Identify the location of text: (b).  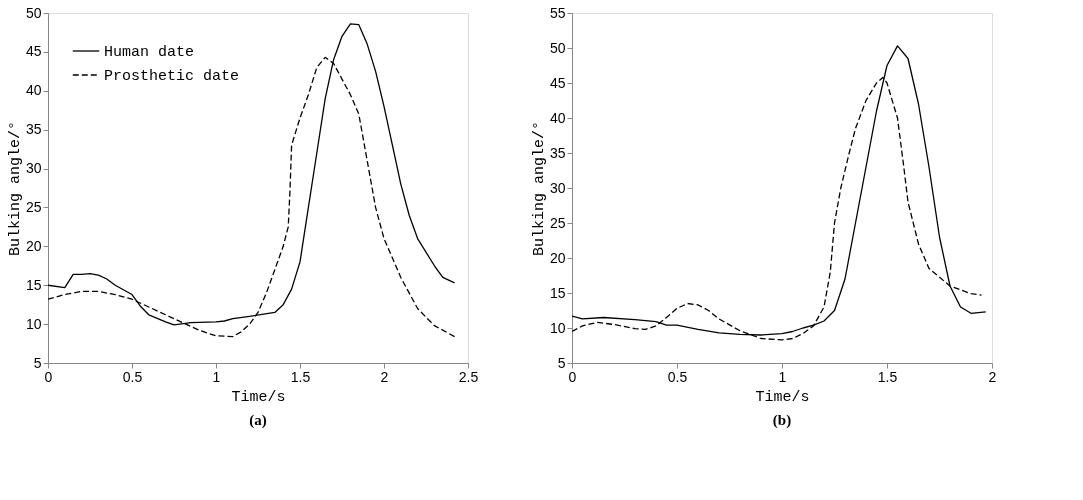
(782, 420).